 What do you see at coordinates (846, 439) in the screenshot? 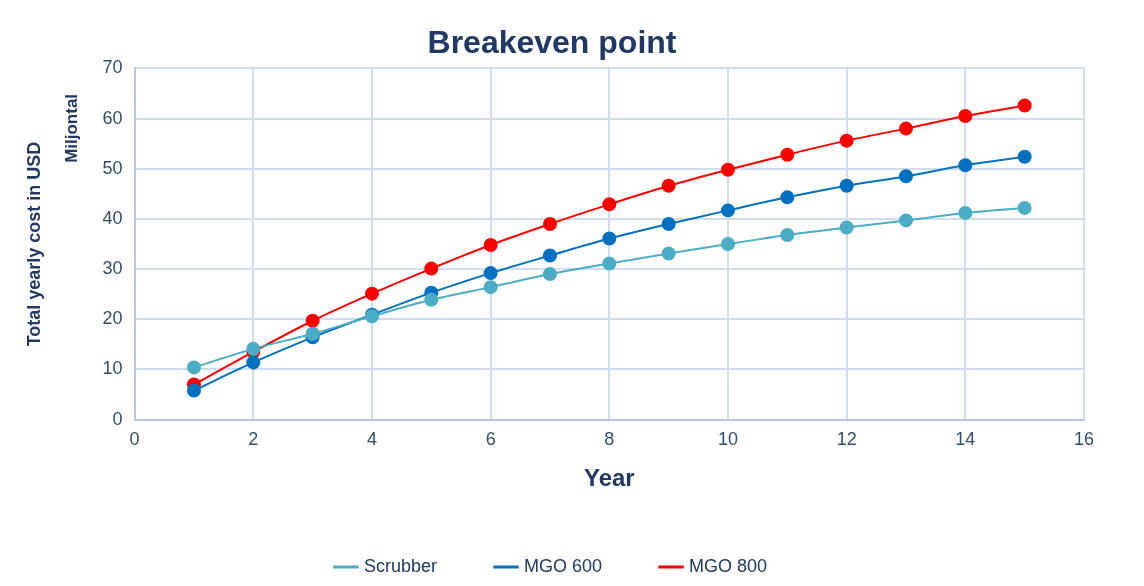
I see `x-tick-label: 12` at bounding box center [846, 439].